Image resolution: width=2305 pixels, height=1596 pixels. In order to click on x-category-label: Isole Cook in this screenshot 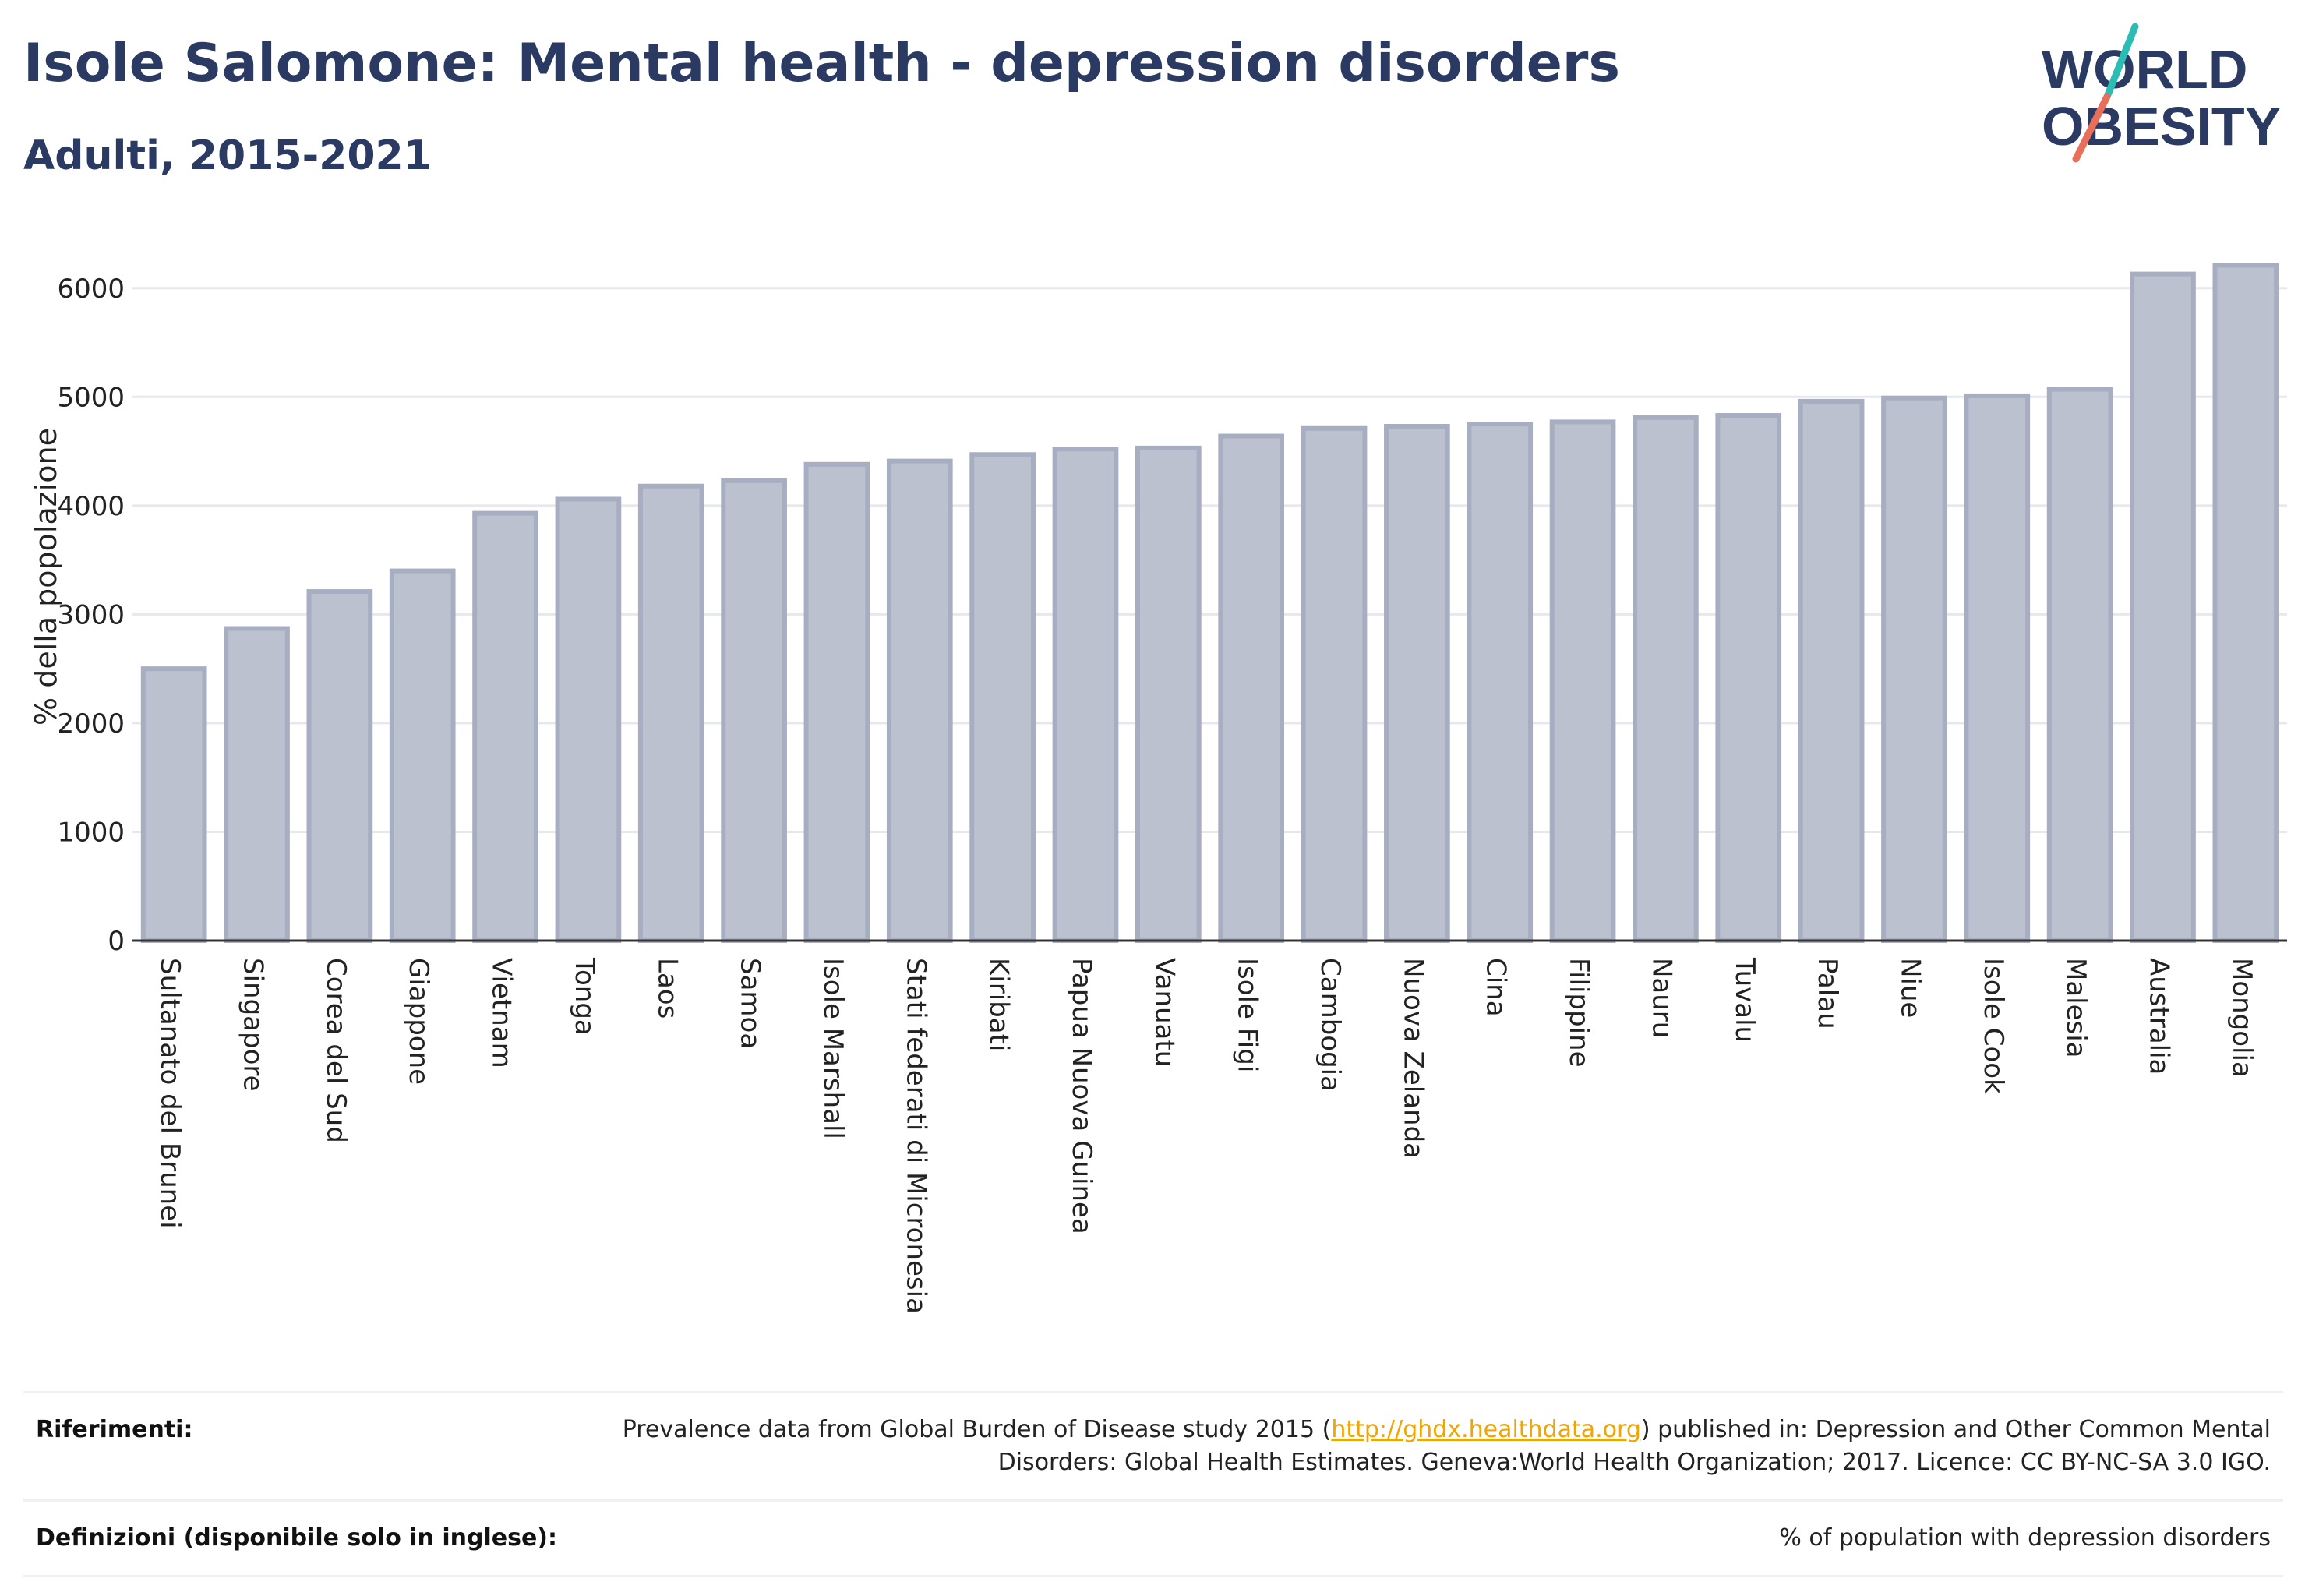, I will do `click(1993, 1026)`.